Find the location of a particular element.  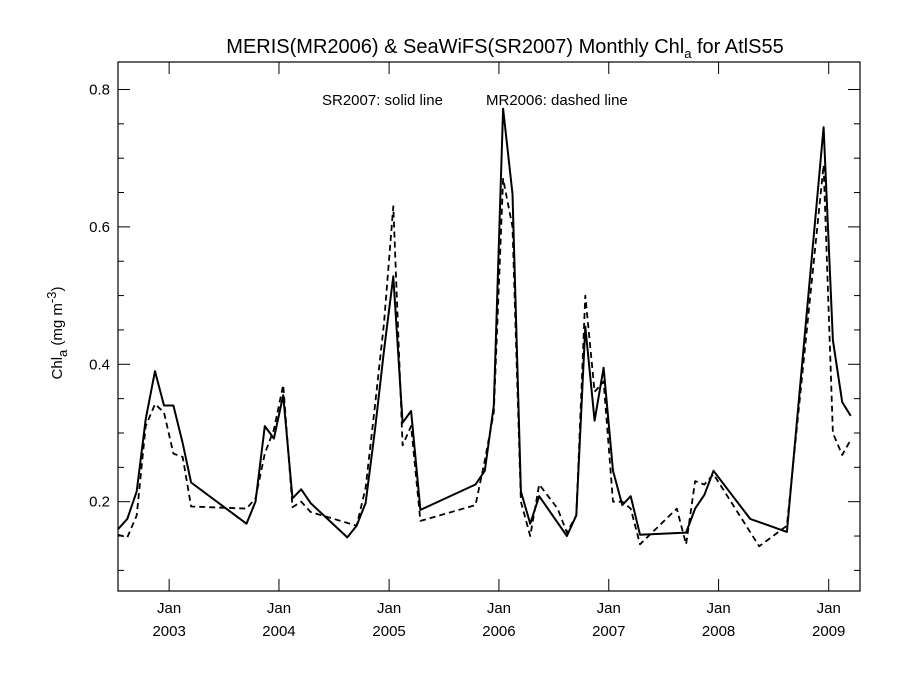

x-tick-year-label: 2006 is located at coordinates (498, 631).